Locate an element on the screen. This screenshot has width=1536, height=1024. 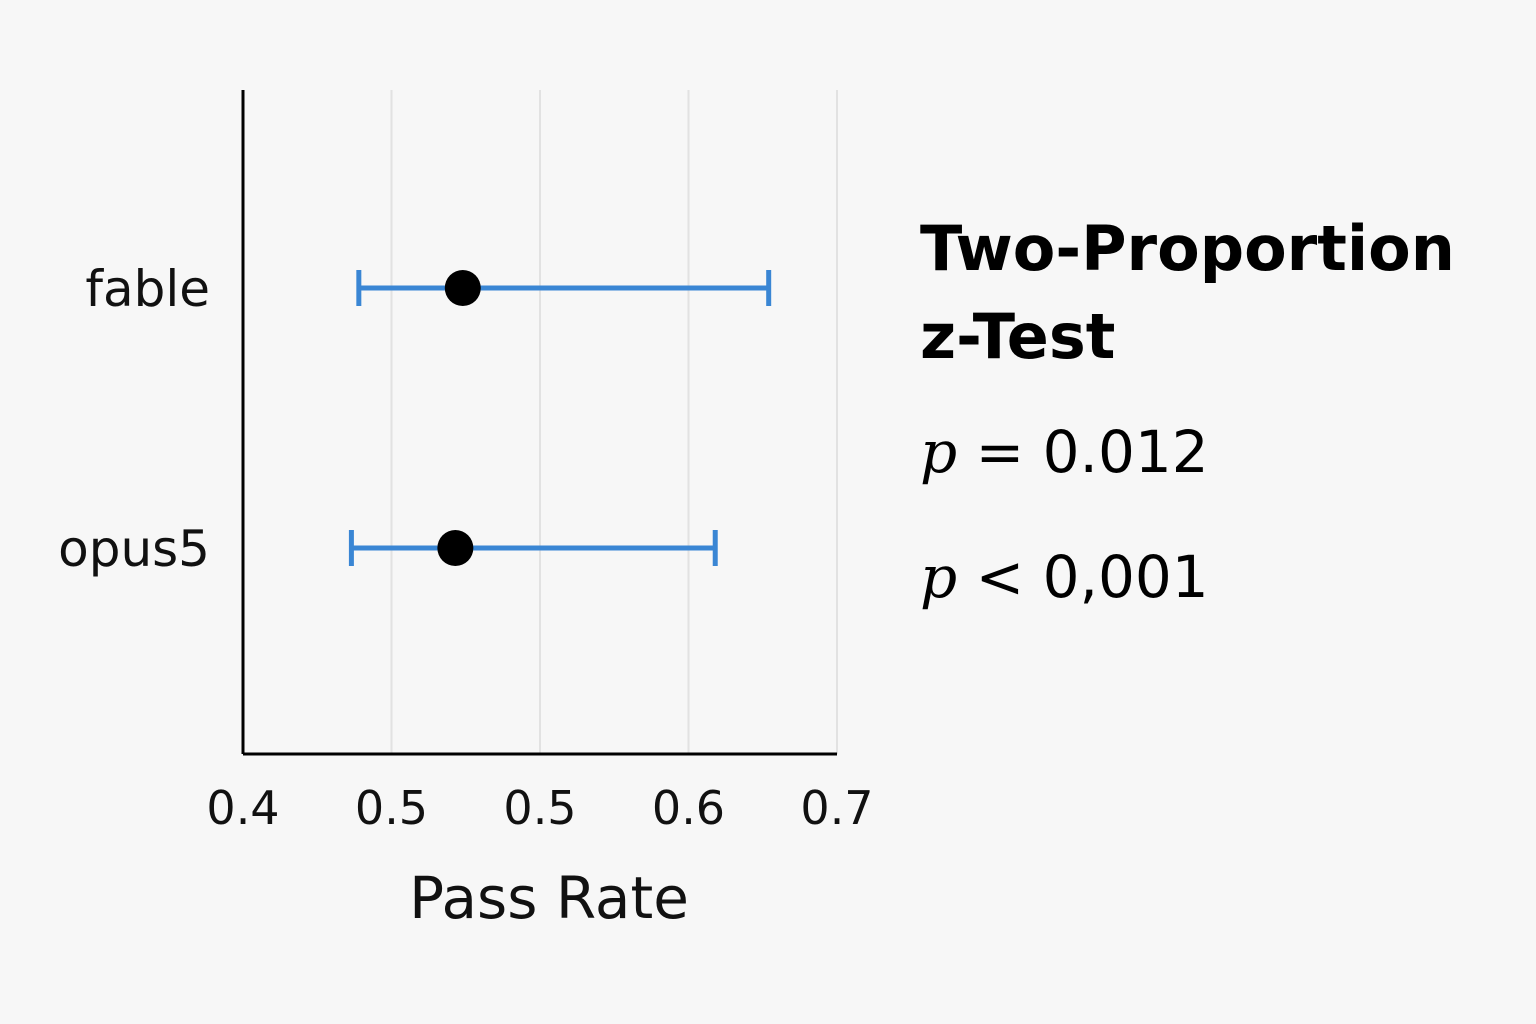
p-threshold-stat: p < 0,001 is located at coordinates (1064, 577).